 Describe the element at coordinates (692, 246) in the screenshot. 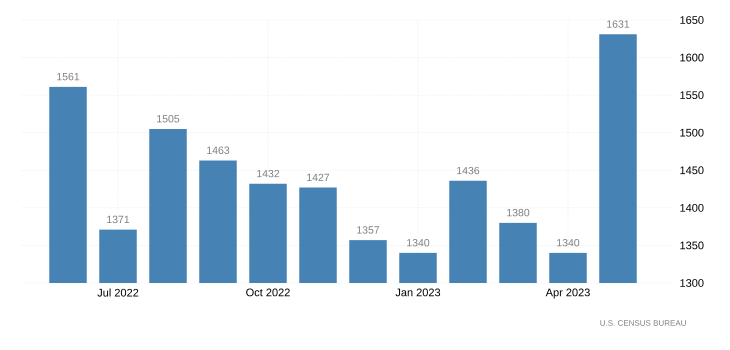

I see `y-tick-label: 1350` at that location.